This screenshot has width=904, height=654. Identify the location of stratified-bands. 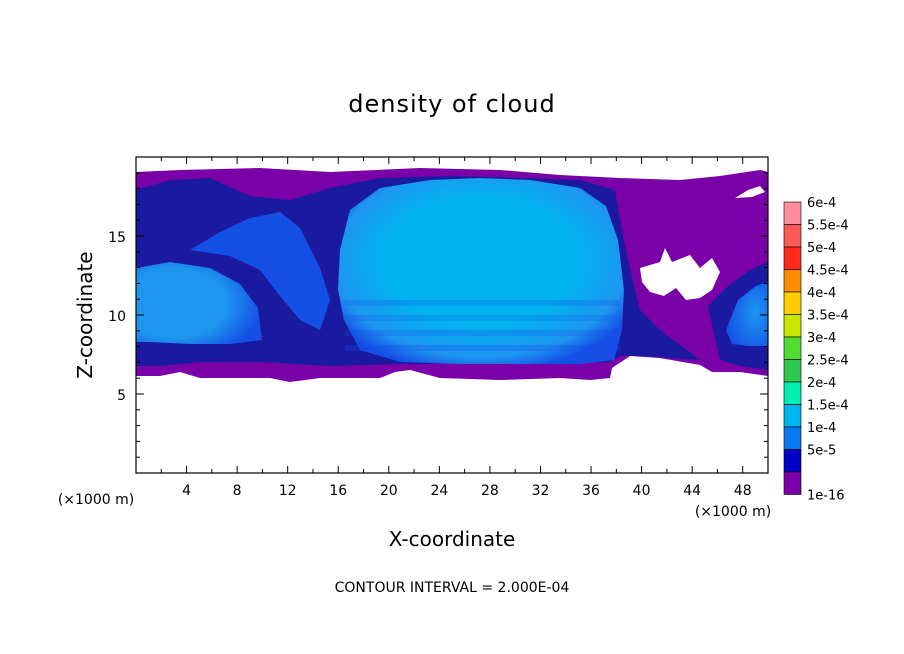
(482, 325).